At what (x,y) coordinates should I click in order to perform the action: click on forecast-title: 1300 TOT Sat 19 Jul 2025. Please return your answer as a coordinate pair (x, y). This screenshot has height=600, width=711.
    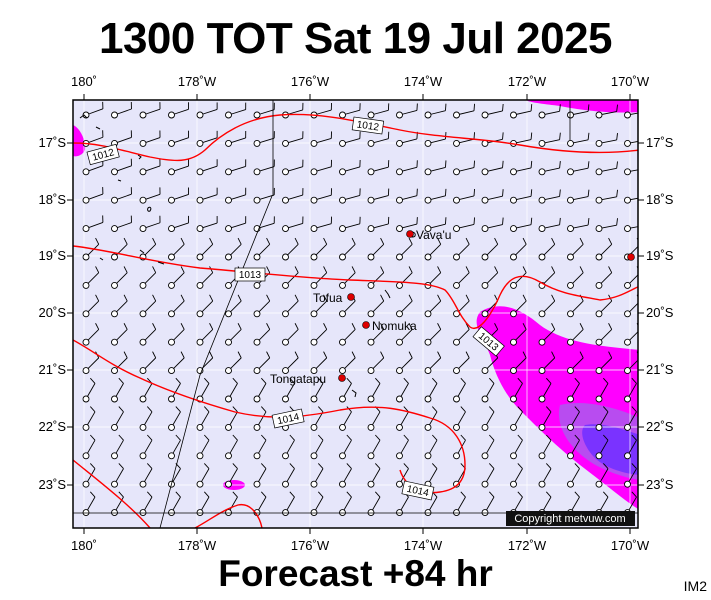
    Looking at the image, I should click on (355, 38).